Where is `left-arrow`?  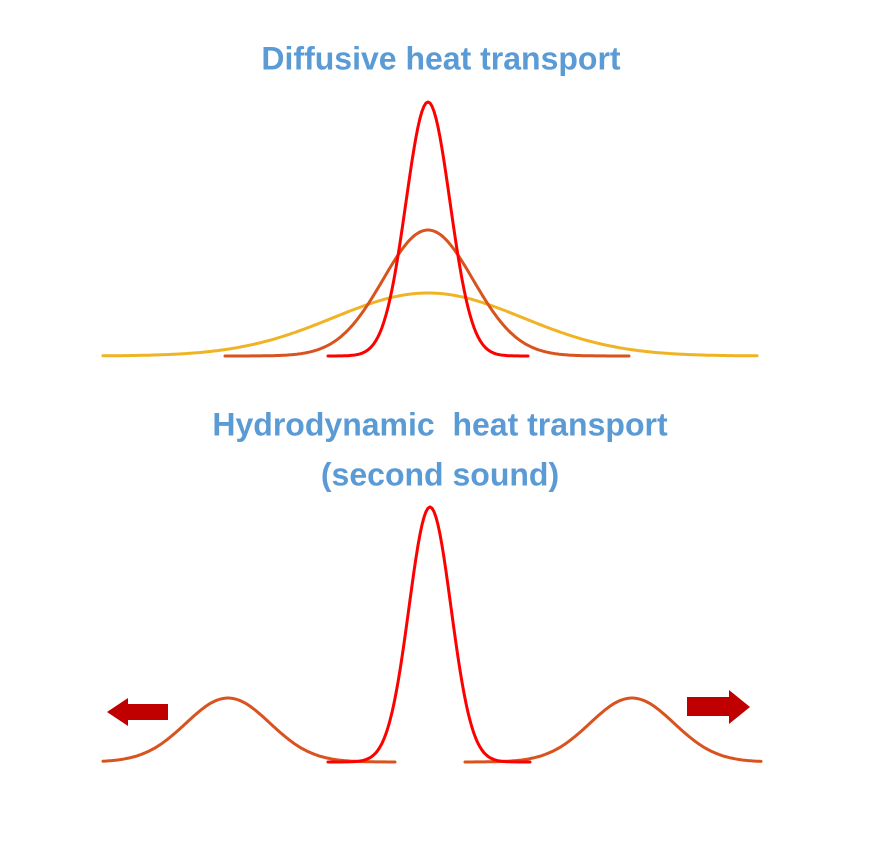
left-arrow is located at coordinates (137, 712).